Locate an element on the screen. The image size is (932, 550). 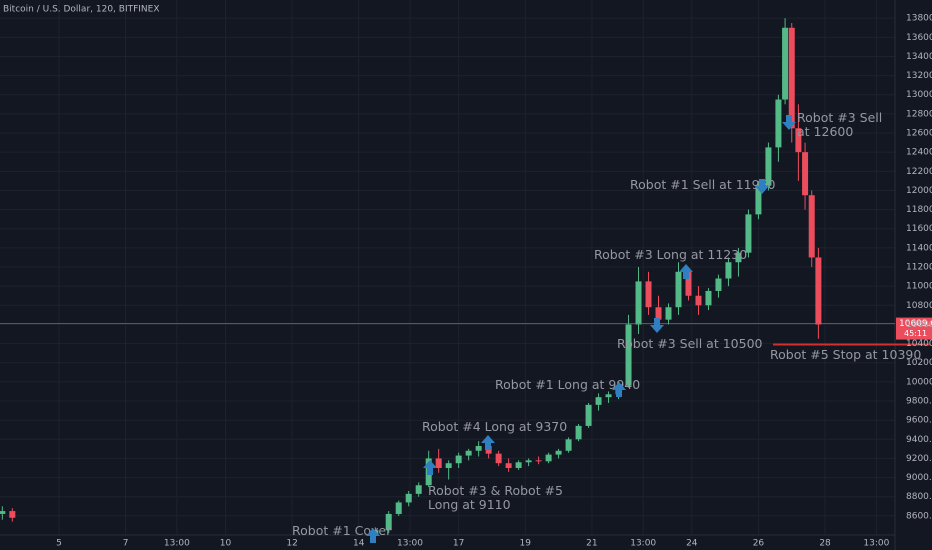
y-tick-label: 11800.0 is located at coordinates (919, 210).